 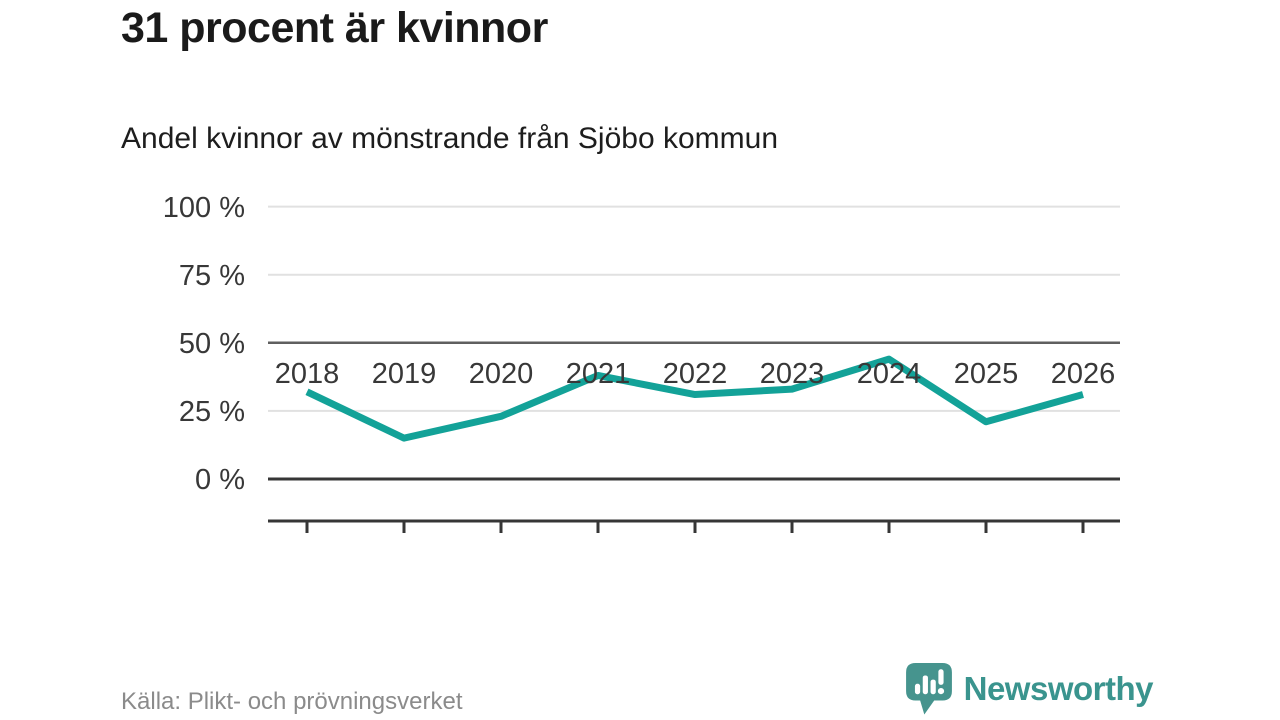 I want to click on x-axis-label: 2026, so click(x=1083, y=374).